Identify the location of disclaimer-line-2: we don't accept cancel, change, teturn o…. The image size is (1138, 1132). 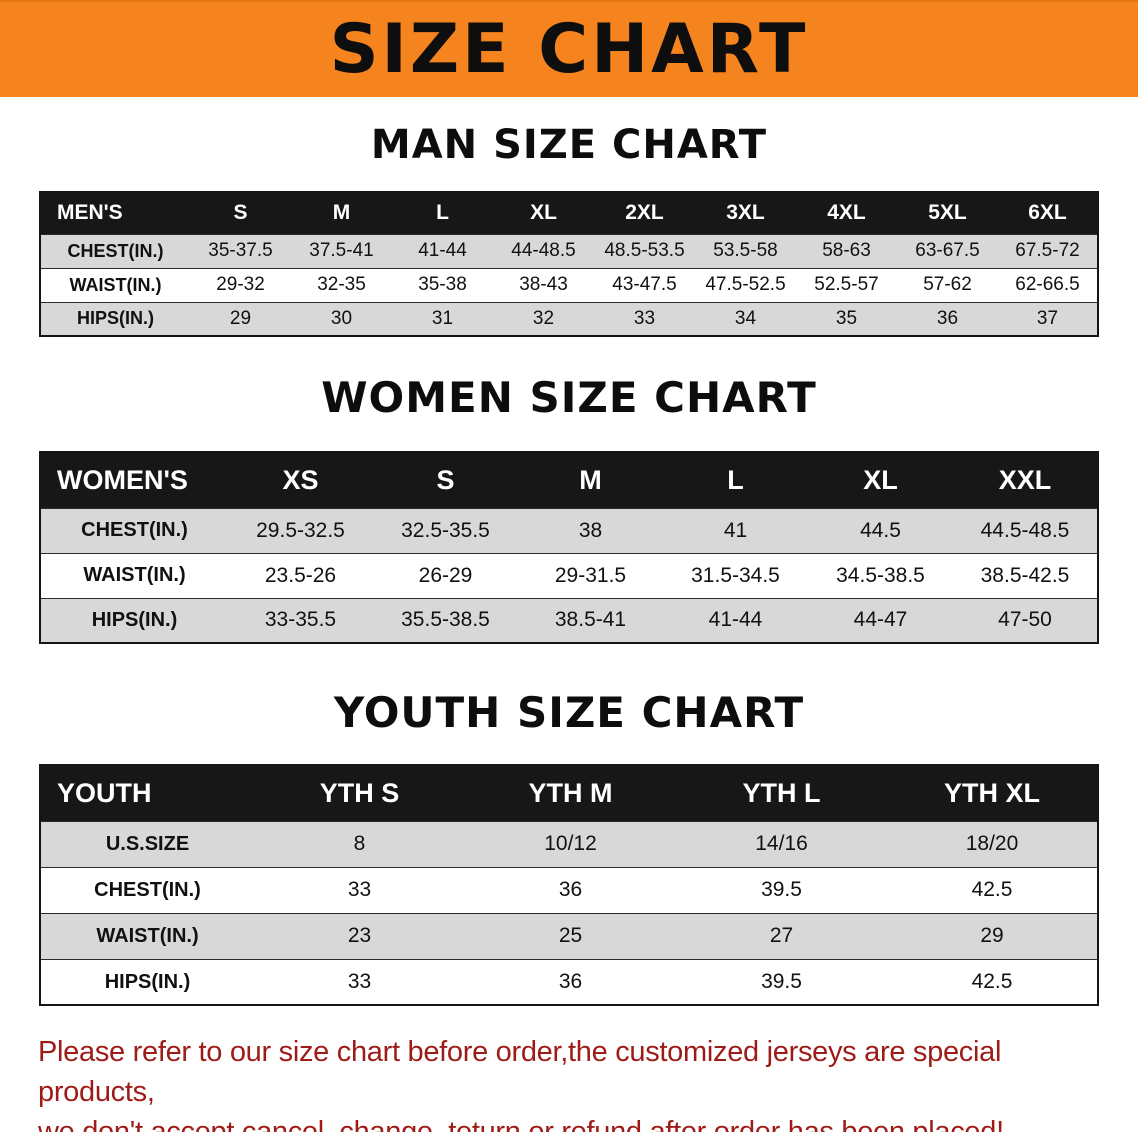
(521, 1124).